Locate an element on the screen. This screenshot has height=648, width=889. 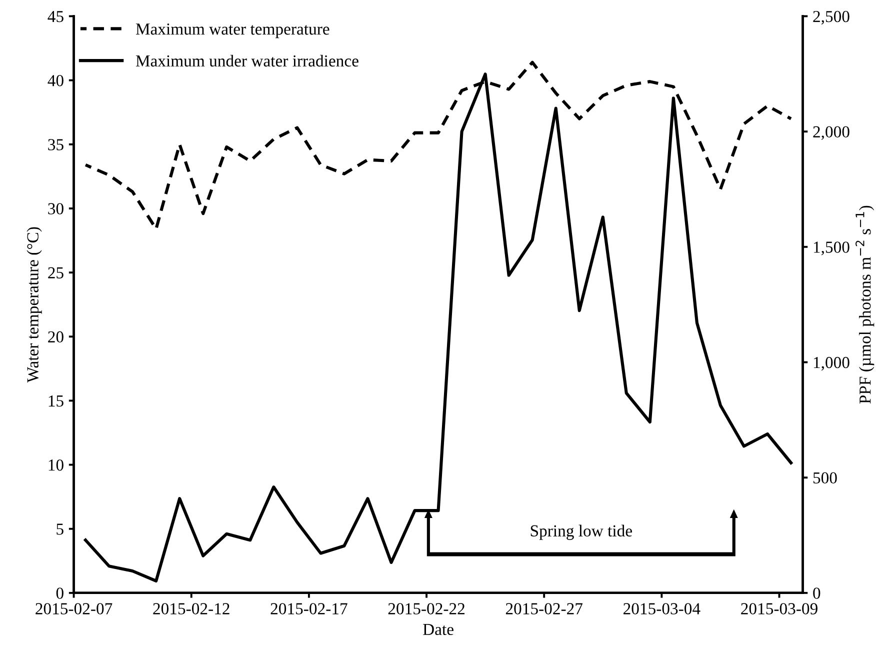
y2-tick-label: 500 is located at coordinates (825, 478).